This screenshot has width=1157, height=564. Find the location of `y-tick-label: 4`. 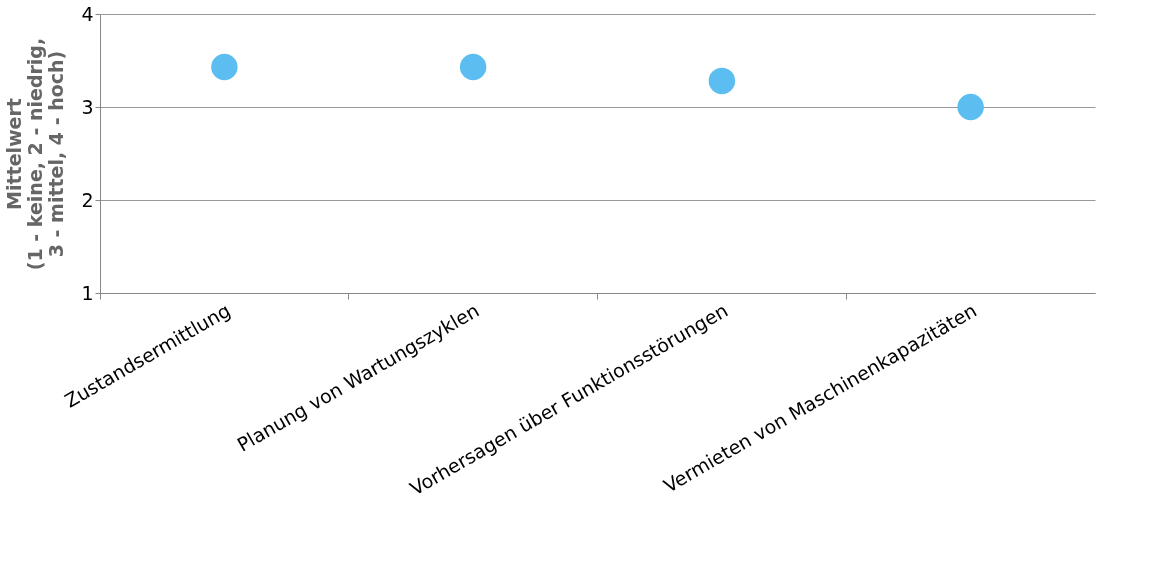

y-tick-label: 4 is located at coordinates (87, 13).